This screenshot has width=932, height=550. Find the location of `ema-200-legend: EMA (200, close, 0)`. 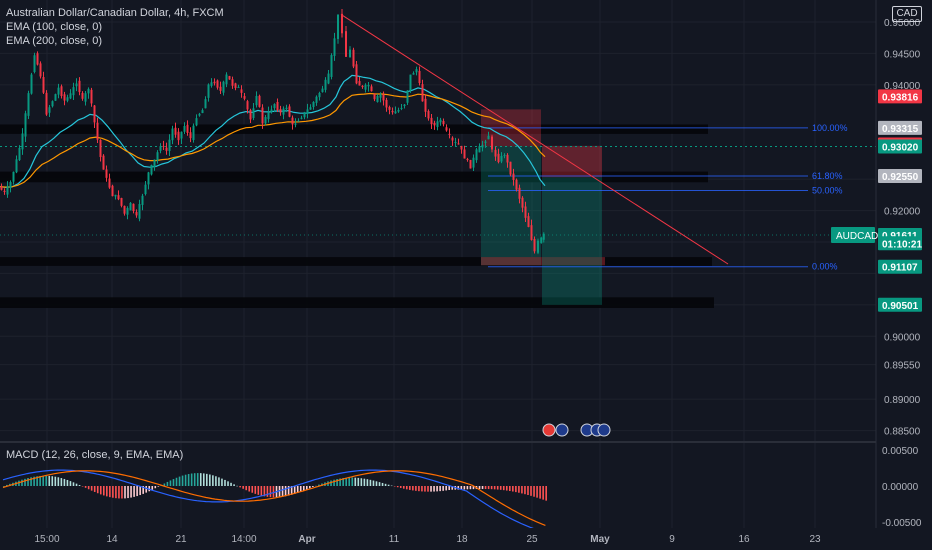

ema-200-legend: EMA (200, close, 0) is located at coordinates (54, 41).